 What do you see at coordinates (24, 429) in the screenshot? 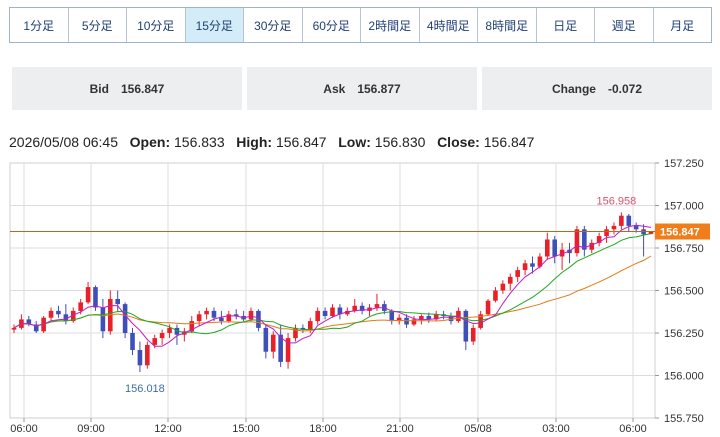
I see `x-tick-label: 06:00` at bounding box center [24, 429].